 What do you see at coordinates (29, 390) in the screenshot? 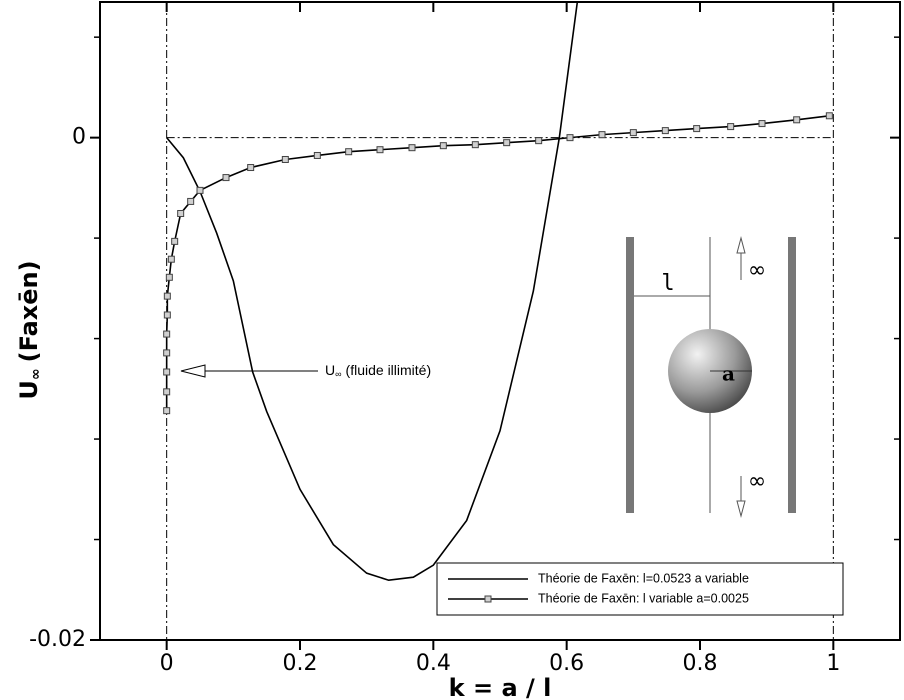
I see `y-axis-symbol: U` at bounding box center [29, 390].